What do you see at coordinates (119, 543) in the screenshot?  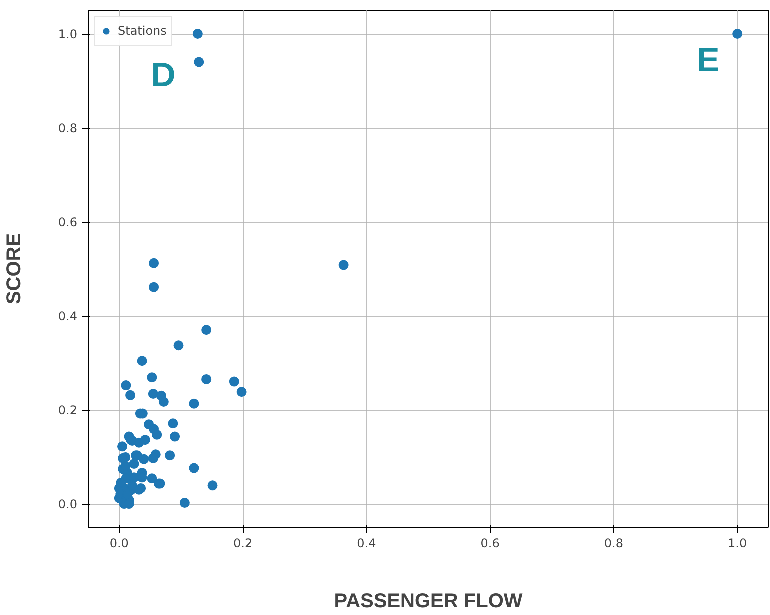 I see `x-tick-label: 0.0` at bounding box center [119, 543].